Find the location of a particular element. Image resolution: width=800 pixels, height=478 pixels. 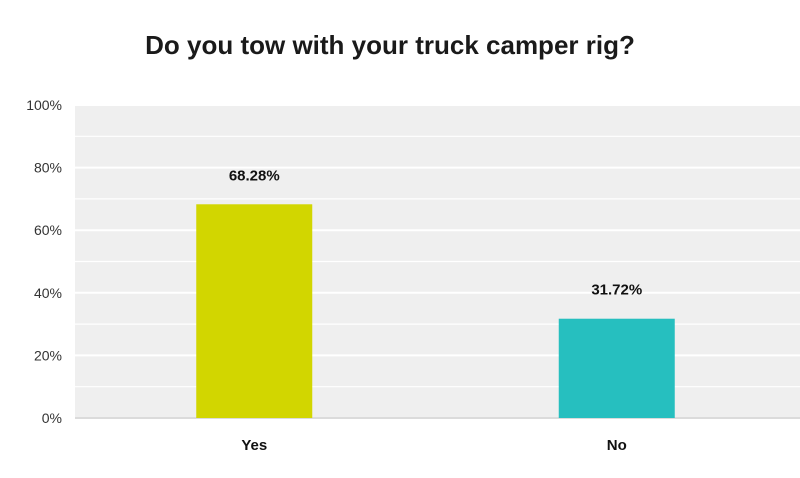

bar-yes is located at coordinates (254, 311).